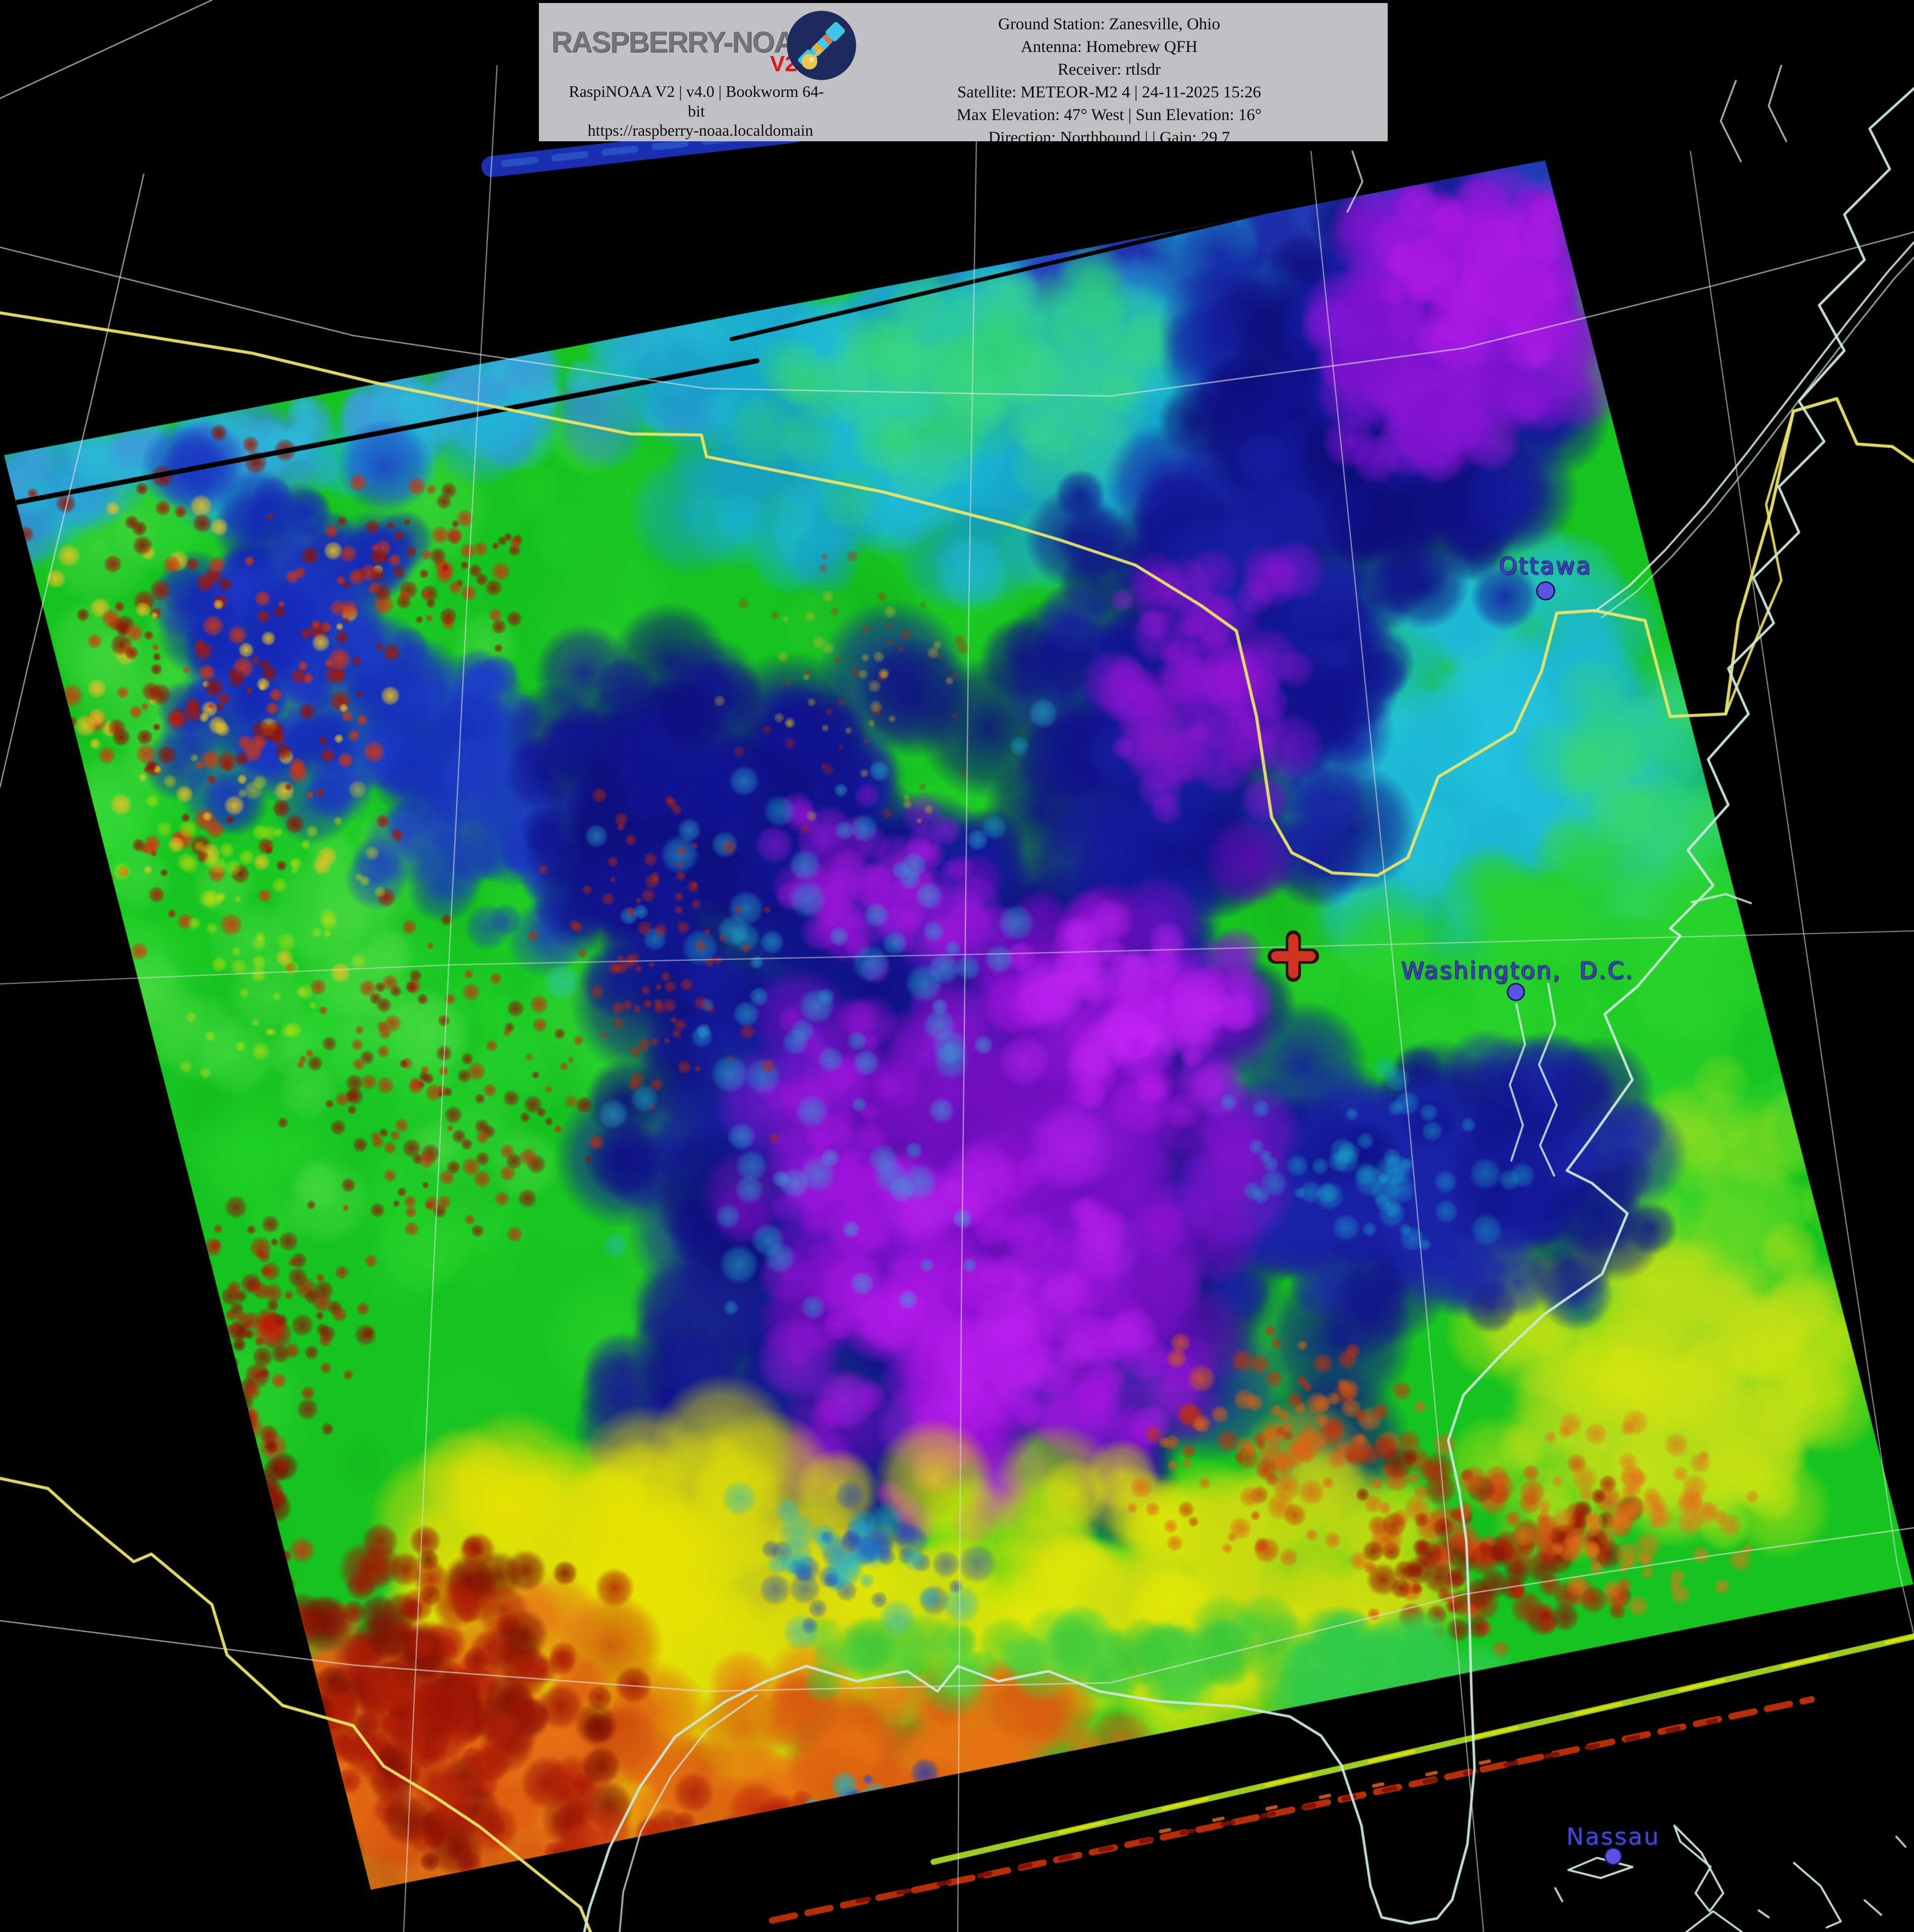  Describe the element at coordinates (821, 45) in the screenshot. I see `satellite-logo-icon` at that location.